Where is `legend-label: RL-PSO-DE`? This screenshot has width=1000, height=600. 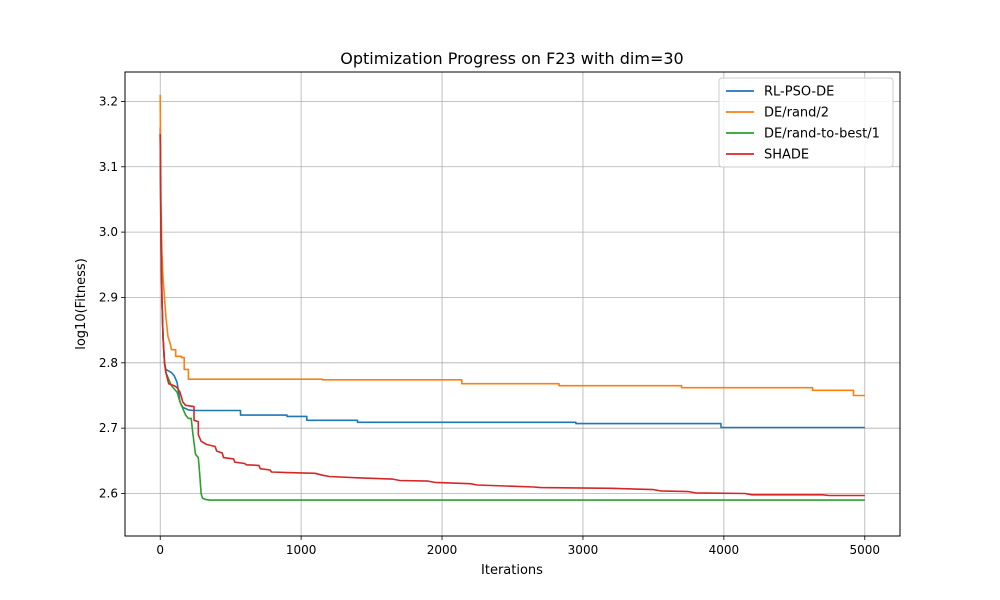
legend-label: RL-PSO-DE is located at coordinates (799, 92).